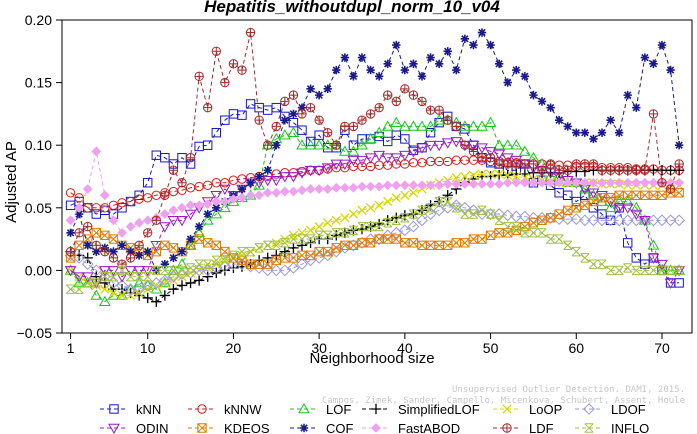 This screenshot has width=697, height=434. I want to click on legend-label: LDF, so click(541, 427).